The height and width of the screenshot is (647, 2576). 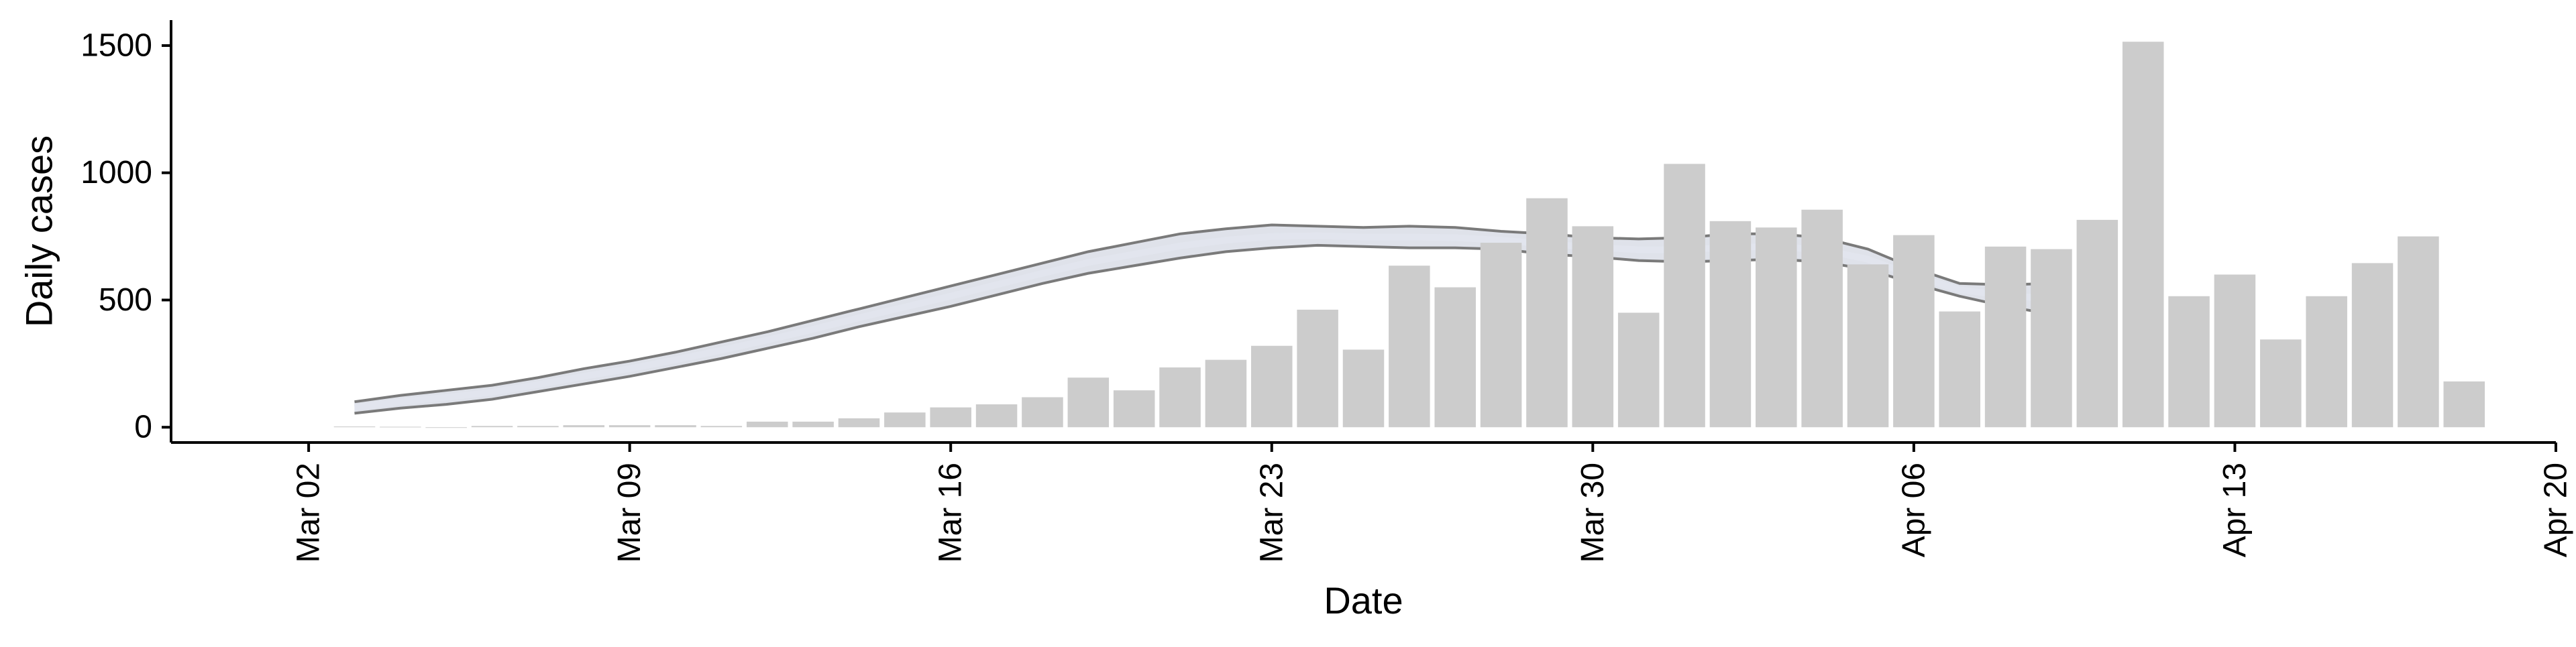 I want to click on x-tick-label: Apr 20, so click(x=2556, y=510).